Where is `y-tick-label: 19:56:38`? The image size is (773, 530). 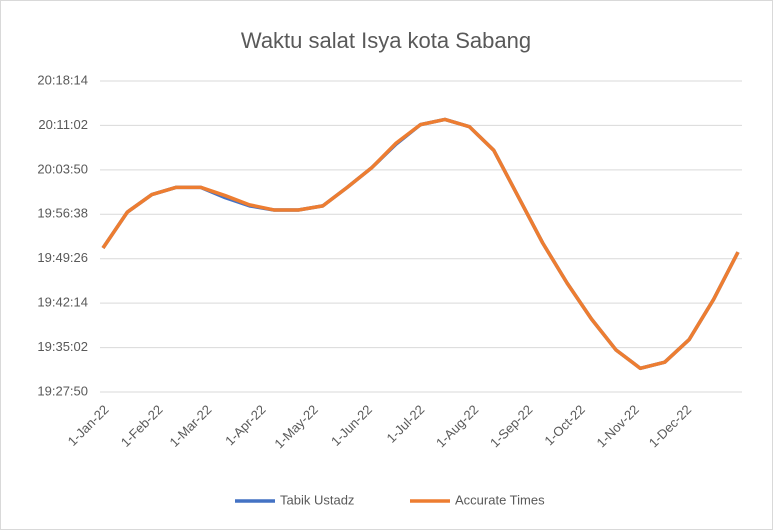 y-tick-label: 19:56:38 is located at coordinates (62, 213).